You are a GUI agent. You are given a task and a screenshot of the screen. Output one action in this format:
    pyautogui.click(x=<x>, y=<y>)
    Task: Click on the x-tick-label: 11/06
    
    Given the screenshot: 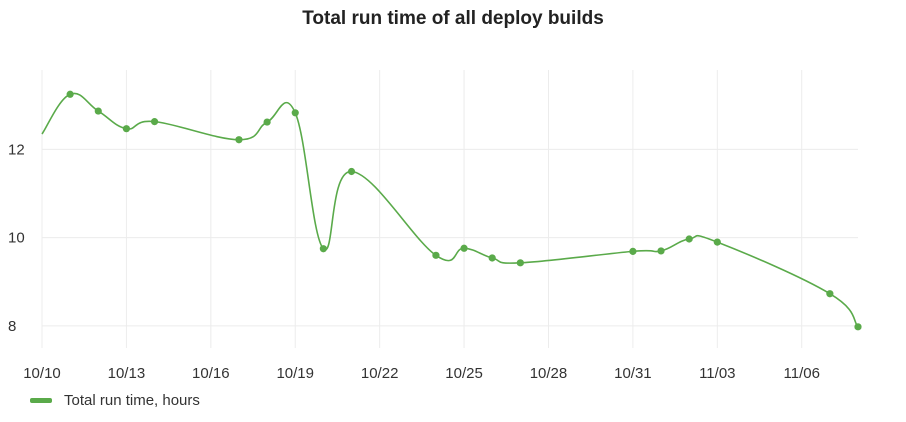 What is the action you would take?
    pyautogui.click(x=802, y=373)
    